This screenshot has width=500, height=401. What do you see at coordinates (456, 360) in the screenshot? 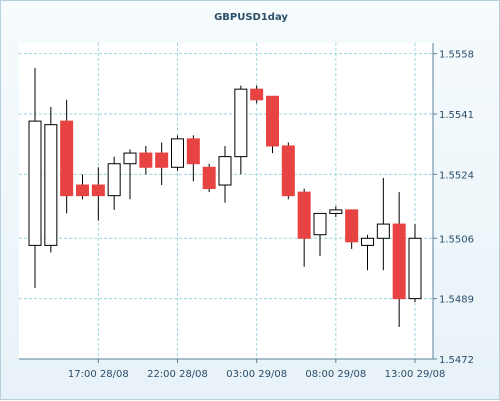
I see `y-tick-label: 1.5472` at bounding box center [456, 360].